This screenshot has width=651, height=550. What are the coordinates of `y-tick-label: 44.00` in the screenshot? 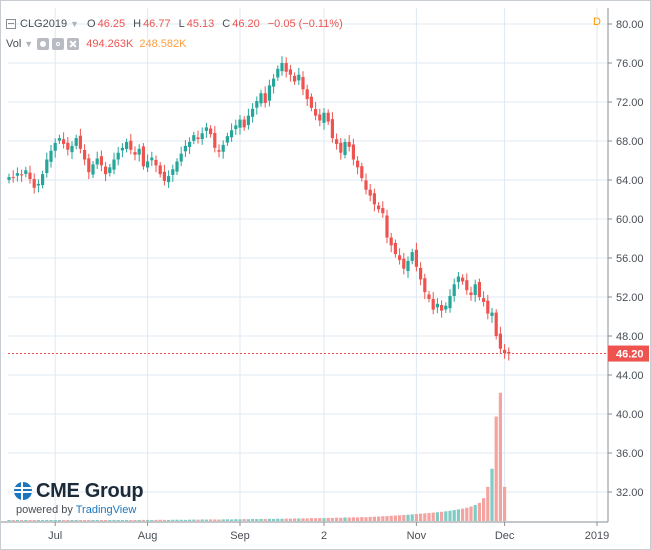 It's located at (630, 376).